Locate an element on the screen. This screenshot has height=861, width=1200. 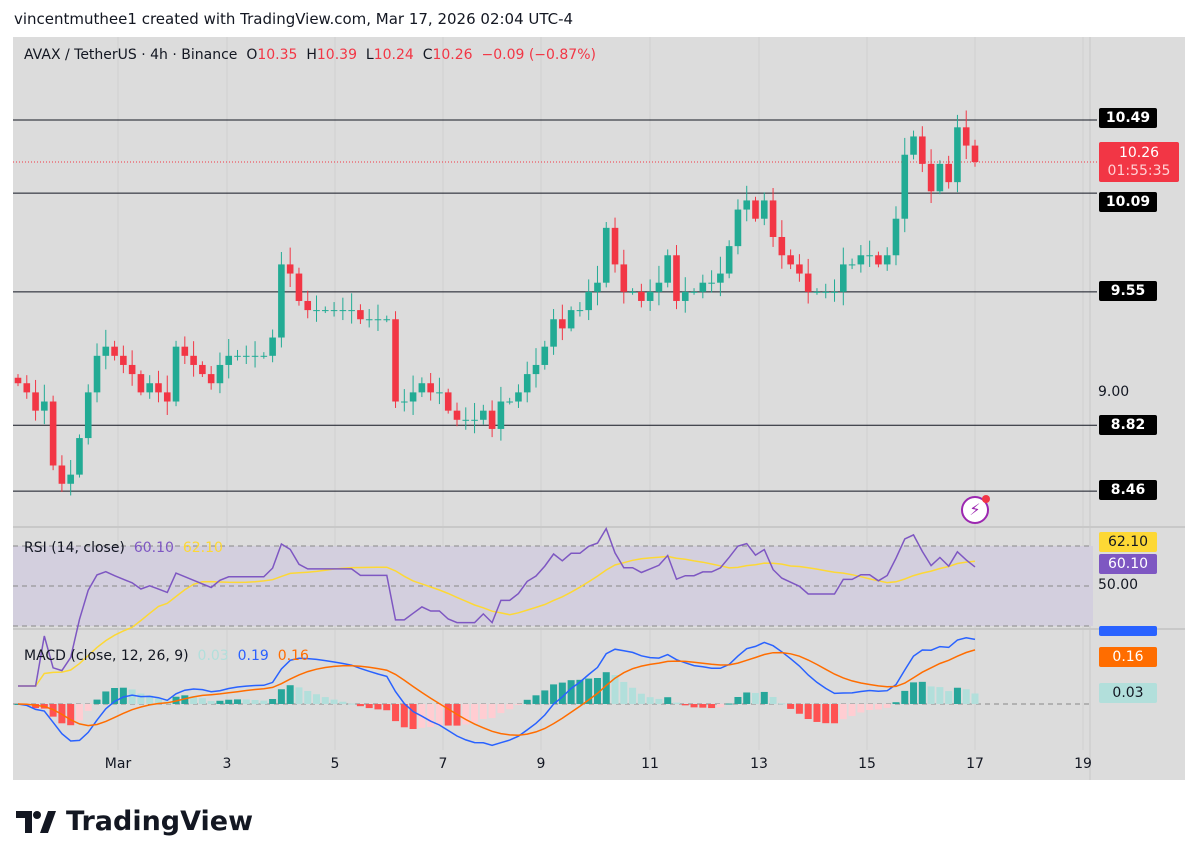
tradingview-logo: TradingView is located at coordinates (134, 821).